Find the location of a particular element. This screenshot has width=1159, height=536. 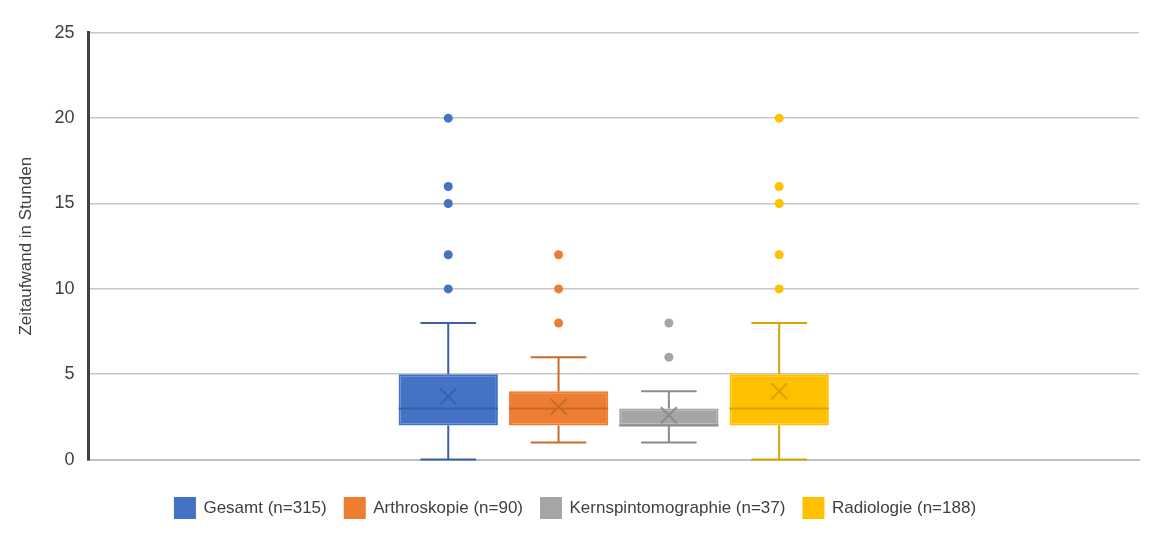

y-axis-title: Zeitaufwand in Stunden is located at coordinates (25, 246).